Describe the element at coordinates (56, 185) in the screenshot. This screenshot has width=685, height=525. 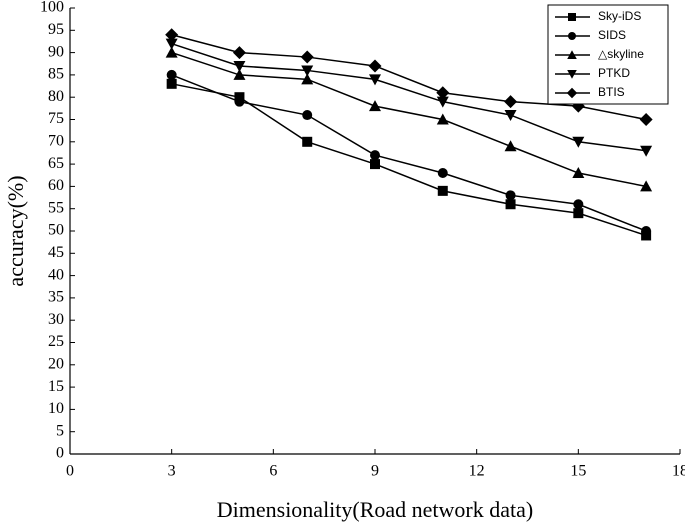
I see `y-tick-label: 60` at that location.